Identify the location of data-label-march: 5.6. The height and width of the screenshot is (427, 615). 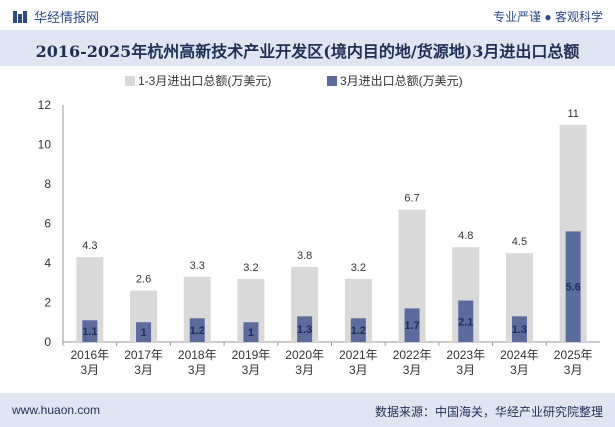
(573, 288).